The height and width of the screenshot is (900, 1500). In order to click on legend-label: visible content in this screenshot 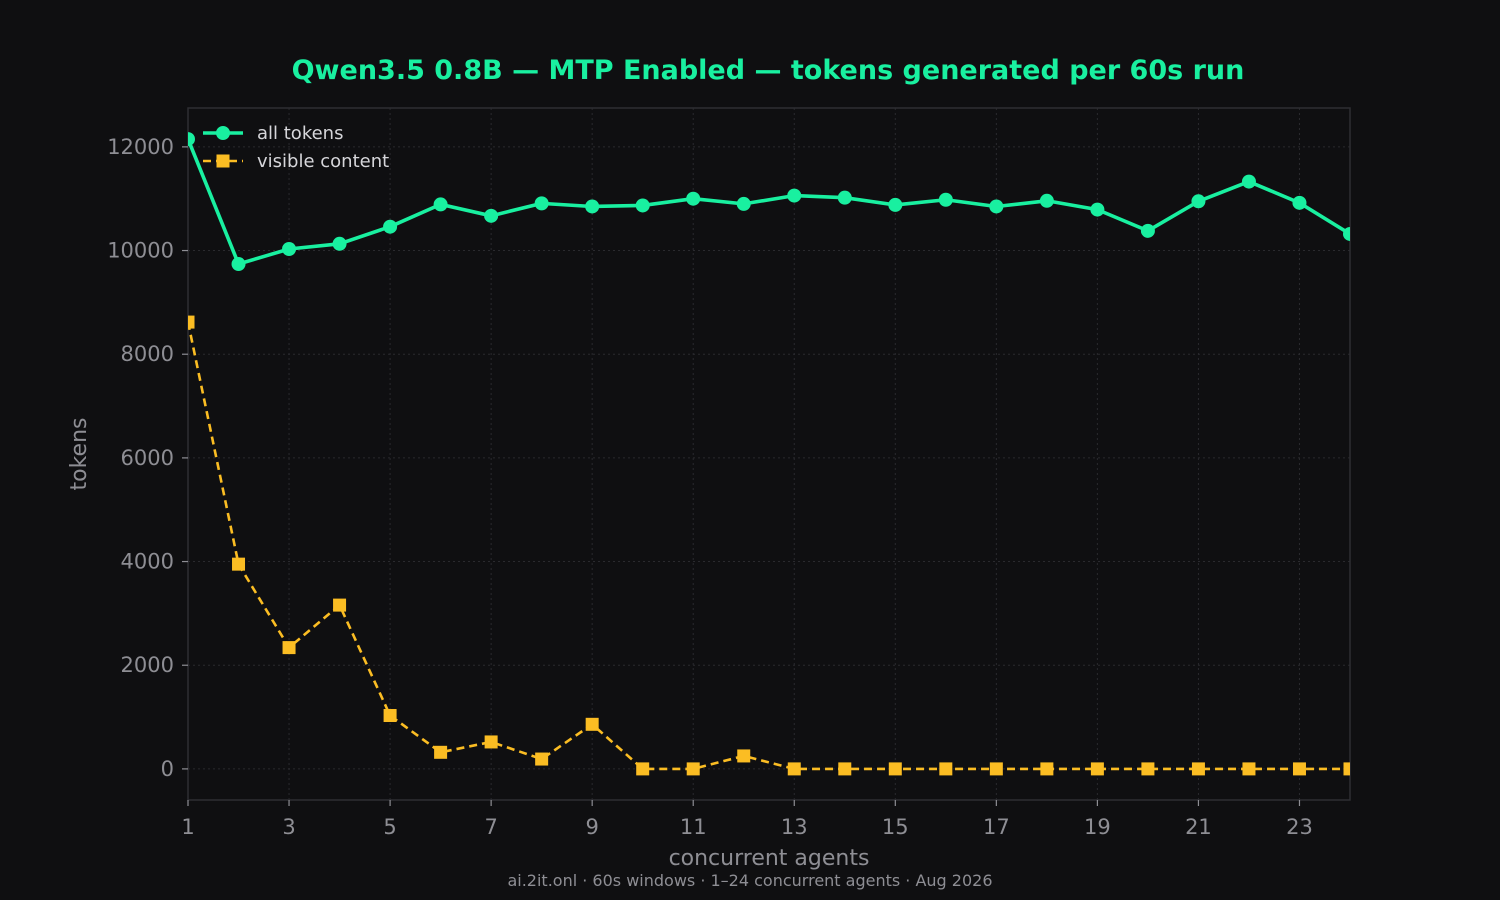, I will do `click(323, 161)`.